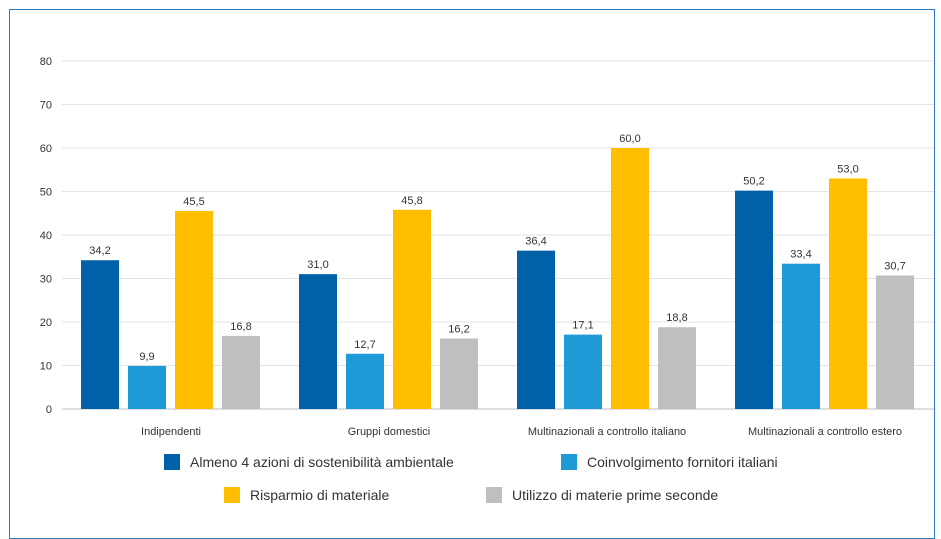 The width and height of the screenshot is (941, 539). Describe the element at coordinates (171, 432) in the screenshot. I see `x-tick-label: Indipendenti` at that location.